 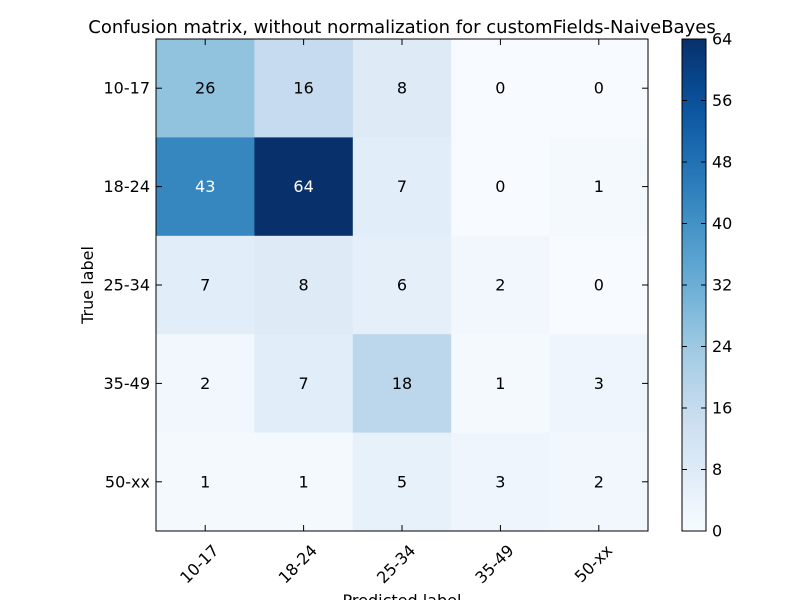 I want to click on x-axis-label: Predicted label, so click(x=402, y=595).